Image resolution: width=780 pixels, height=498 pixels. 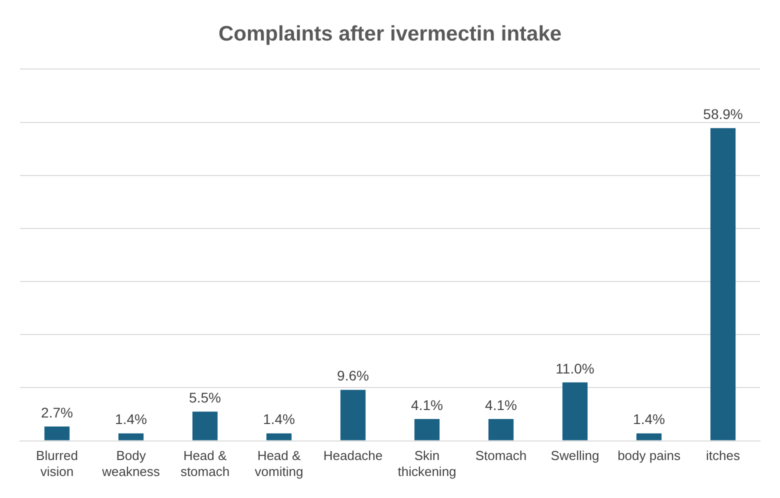 What do you see at coordinates (723, 456) in the screenshot?
I see `x-tick-label: itches` at bounding box center [723, 456].